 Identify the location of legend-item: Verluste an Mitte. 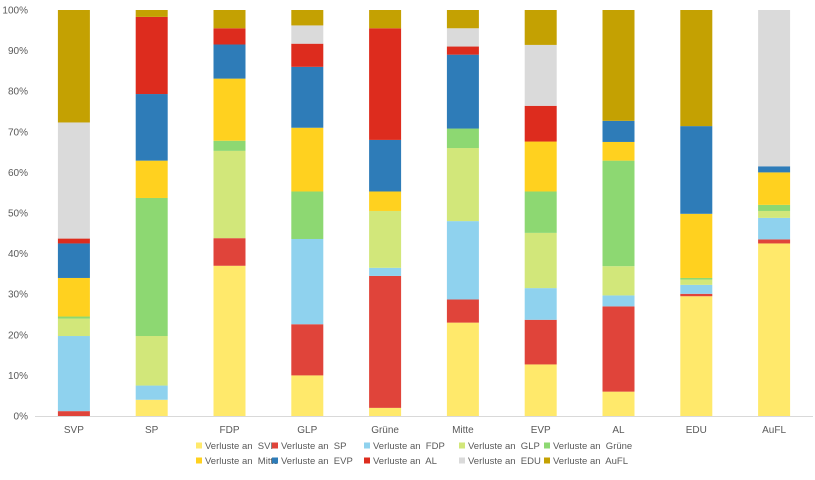
(237, 461).